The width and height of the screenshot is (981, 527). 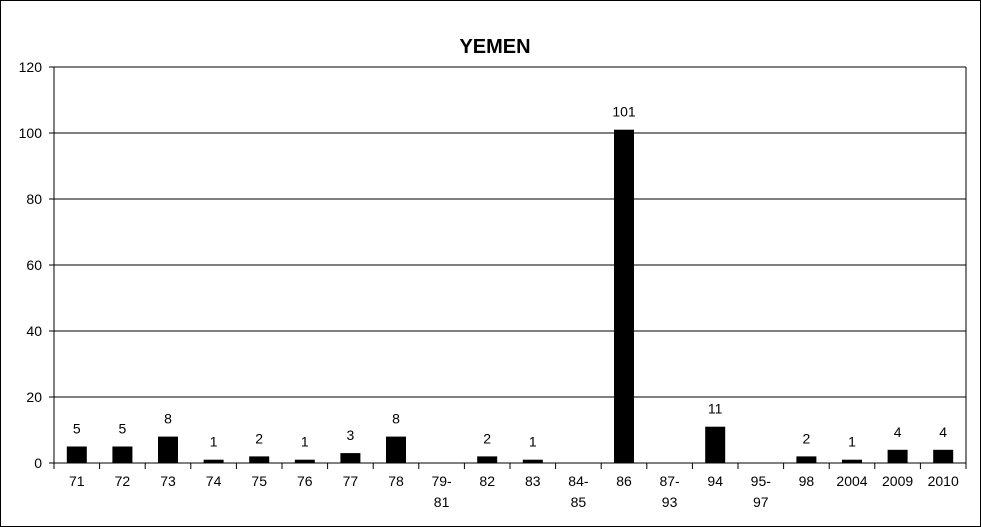 I want to click on x-tick-label: 86, so click(x=624, y=481).